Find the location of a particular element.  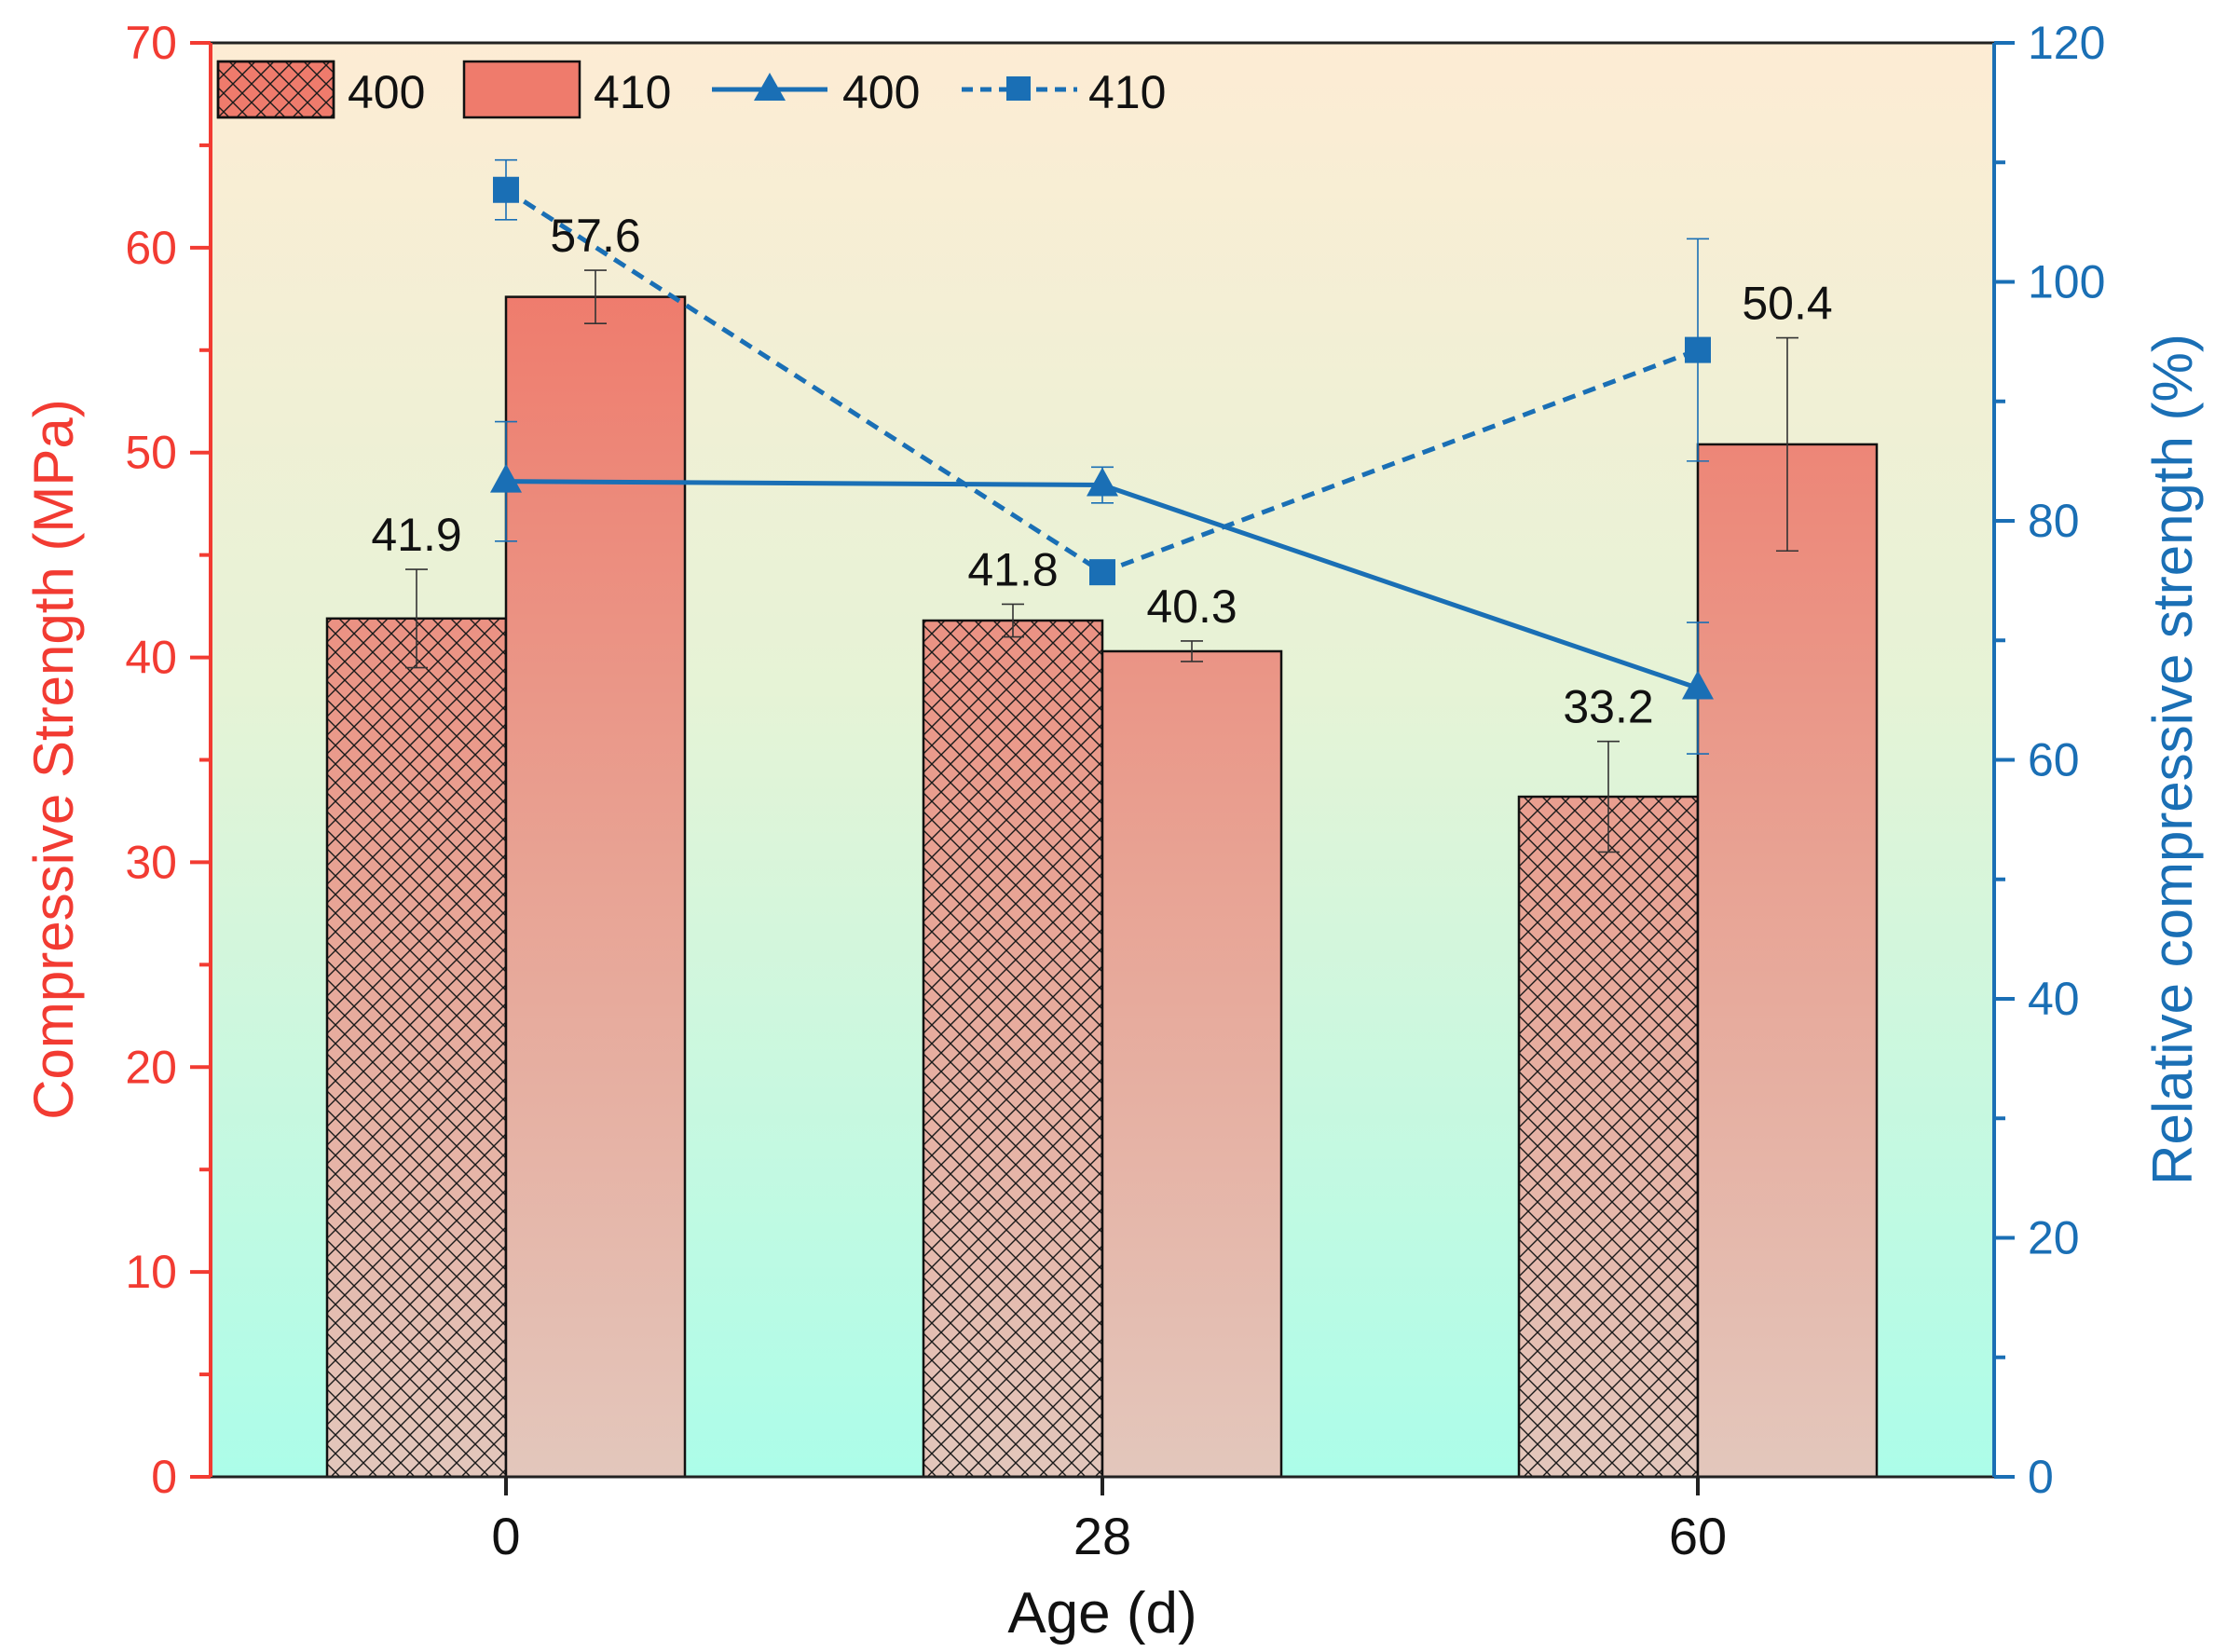

data-label-400-0: 41.9 is located at coordinates (416, 535).